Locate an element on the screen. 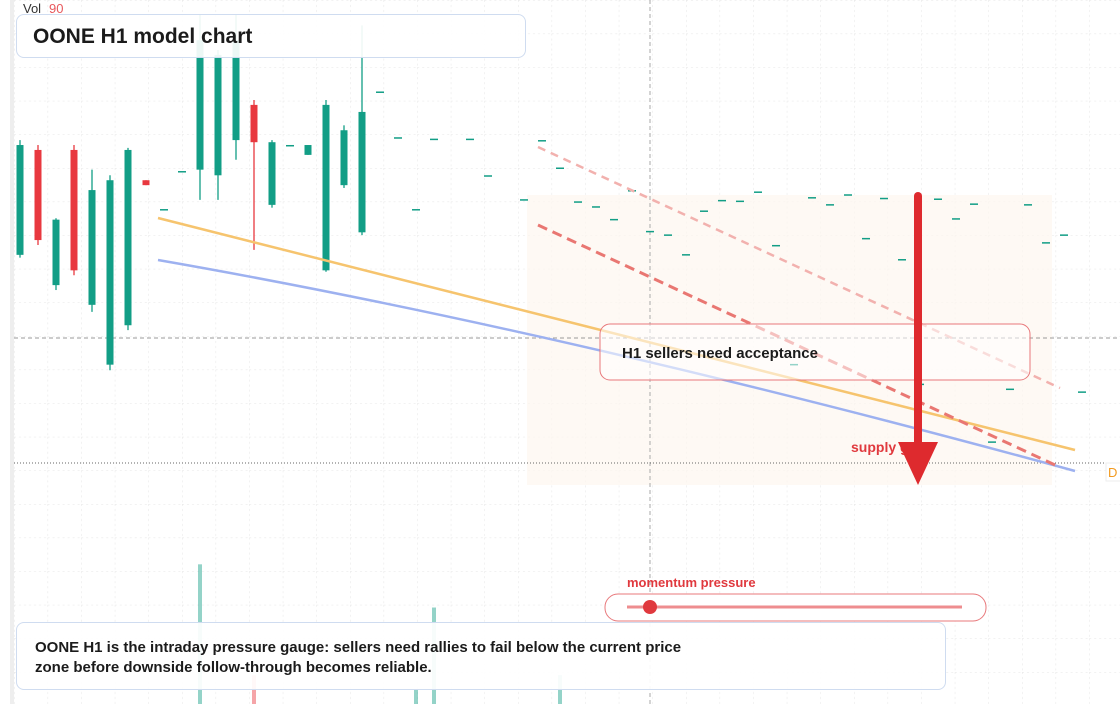 Image resolution: width=1120 pixels, height=704 pixels. price-tag: D is located at coordinates (1112, 472).